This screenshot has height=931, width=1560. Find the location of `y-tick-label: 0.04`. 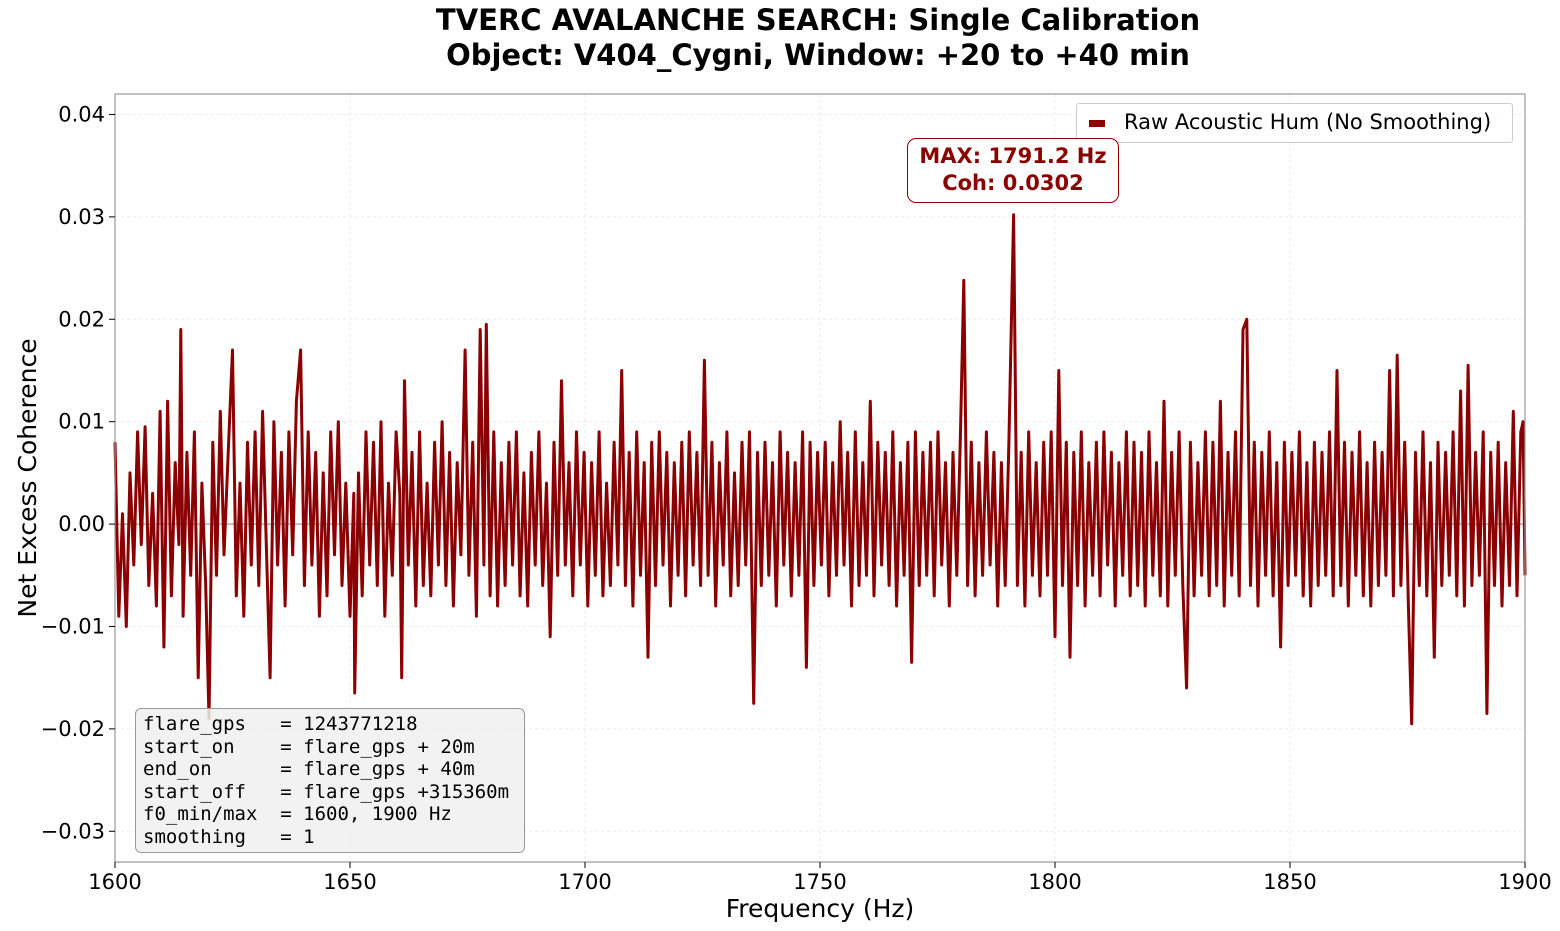

y-tick-label: 0.04 is located at coordinates (81, 114).